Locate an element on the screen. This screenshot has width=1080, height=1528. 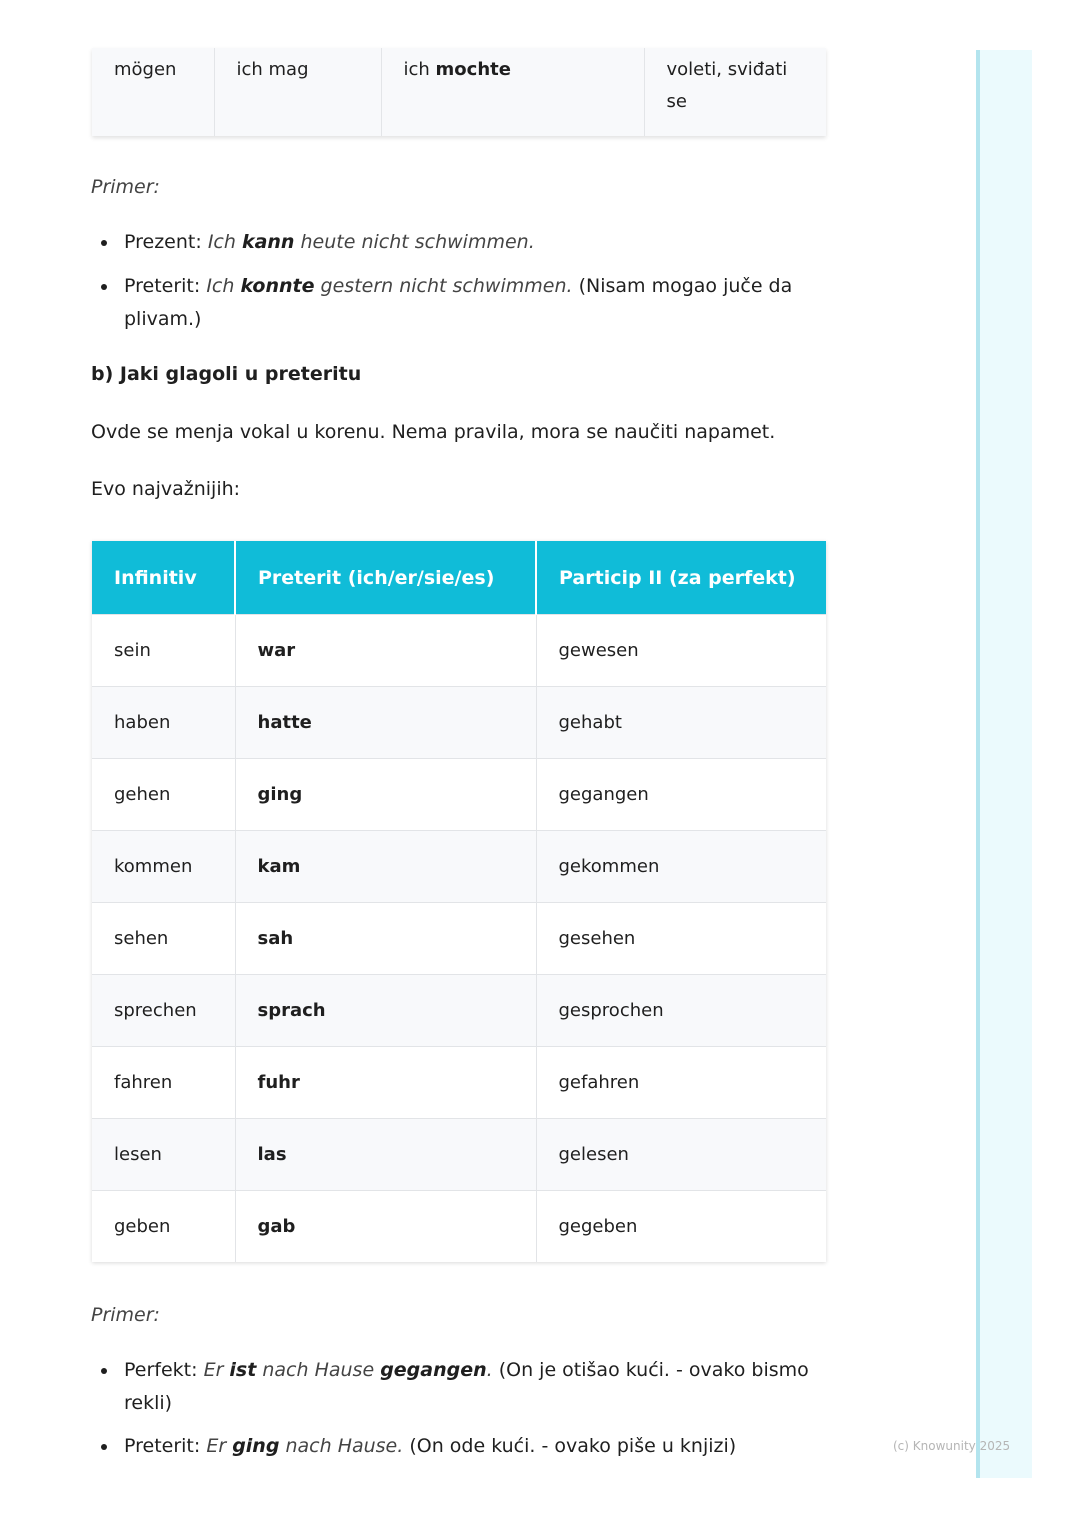
section-heading: b) Jaki glagoli u preteritu is located at coordinates (226, 374).